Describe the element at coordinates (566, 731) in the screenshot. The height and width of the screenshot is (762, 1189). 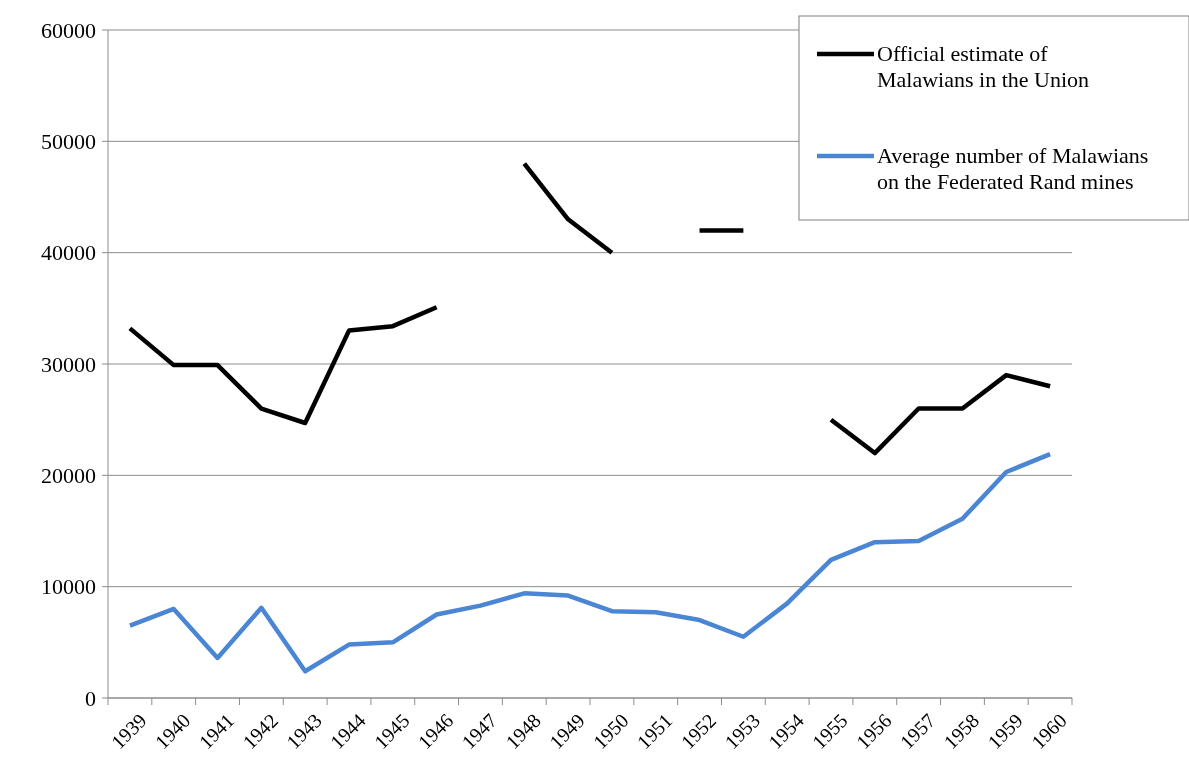
I see `x-tick-label: 1949` at that location.